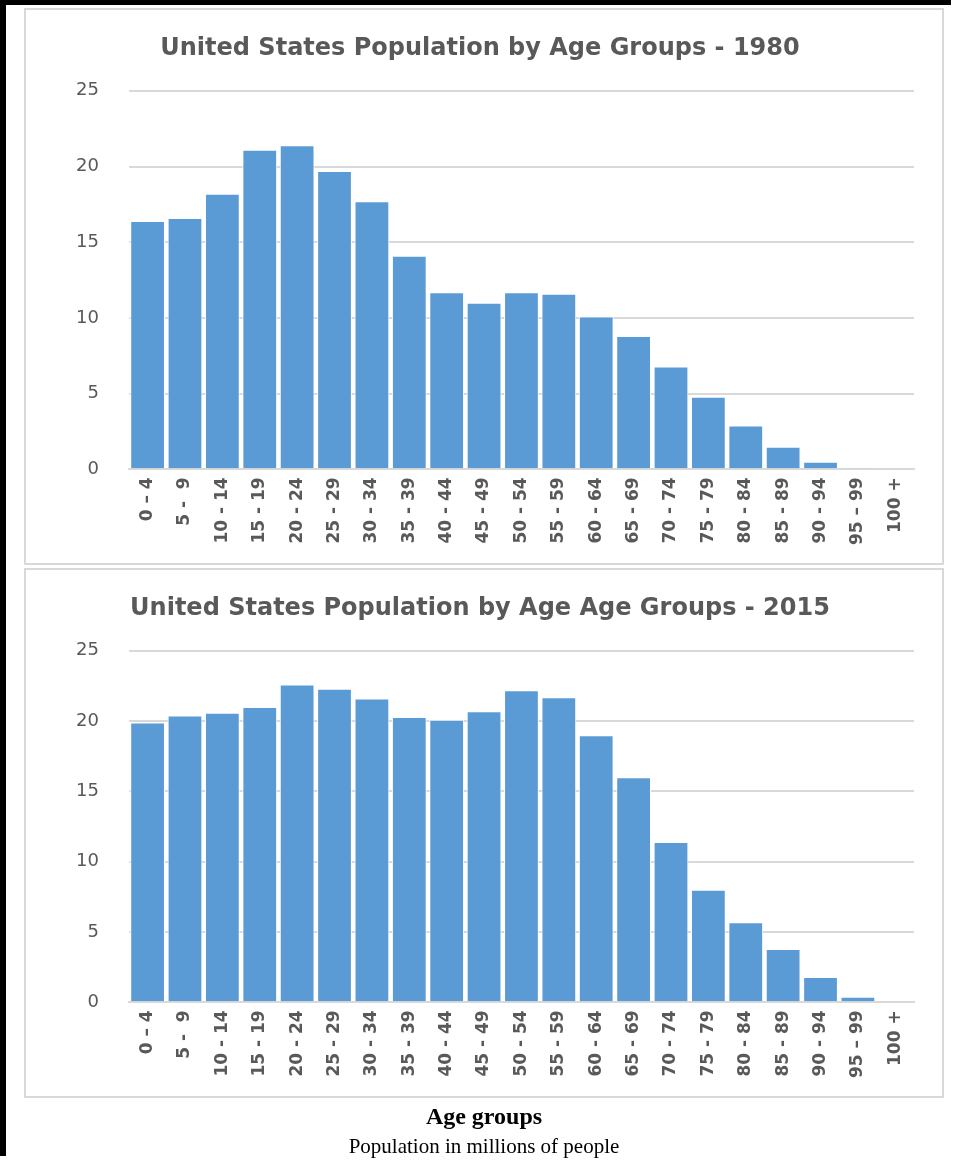 Image resolution: width=959 pixels, height=1164 pixels. Describe the element at coordinates (480, 46) in the screenshot. I see `chart-title: United States Population by Age Groups - 1980` at that location.